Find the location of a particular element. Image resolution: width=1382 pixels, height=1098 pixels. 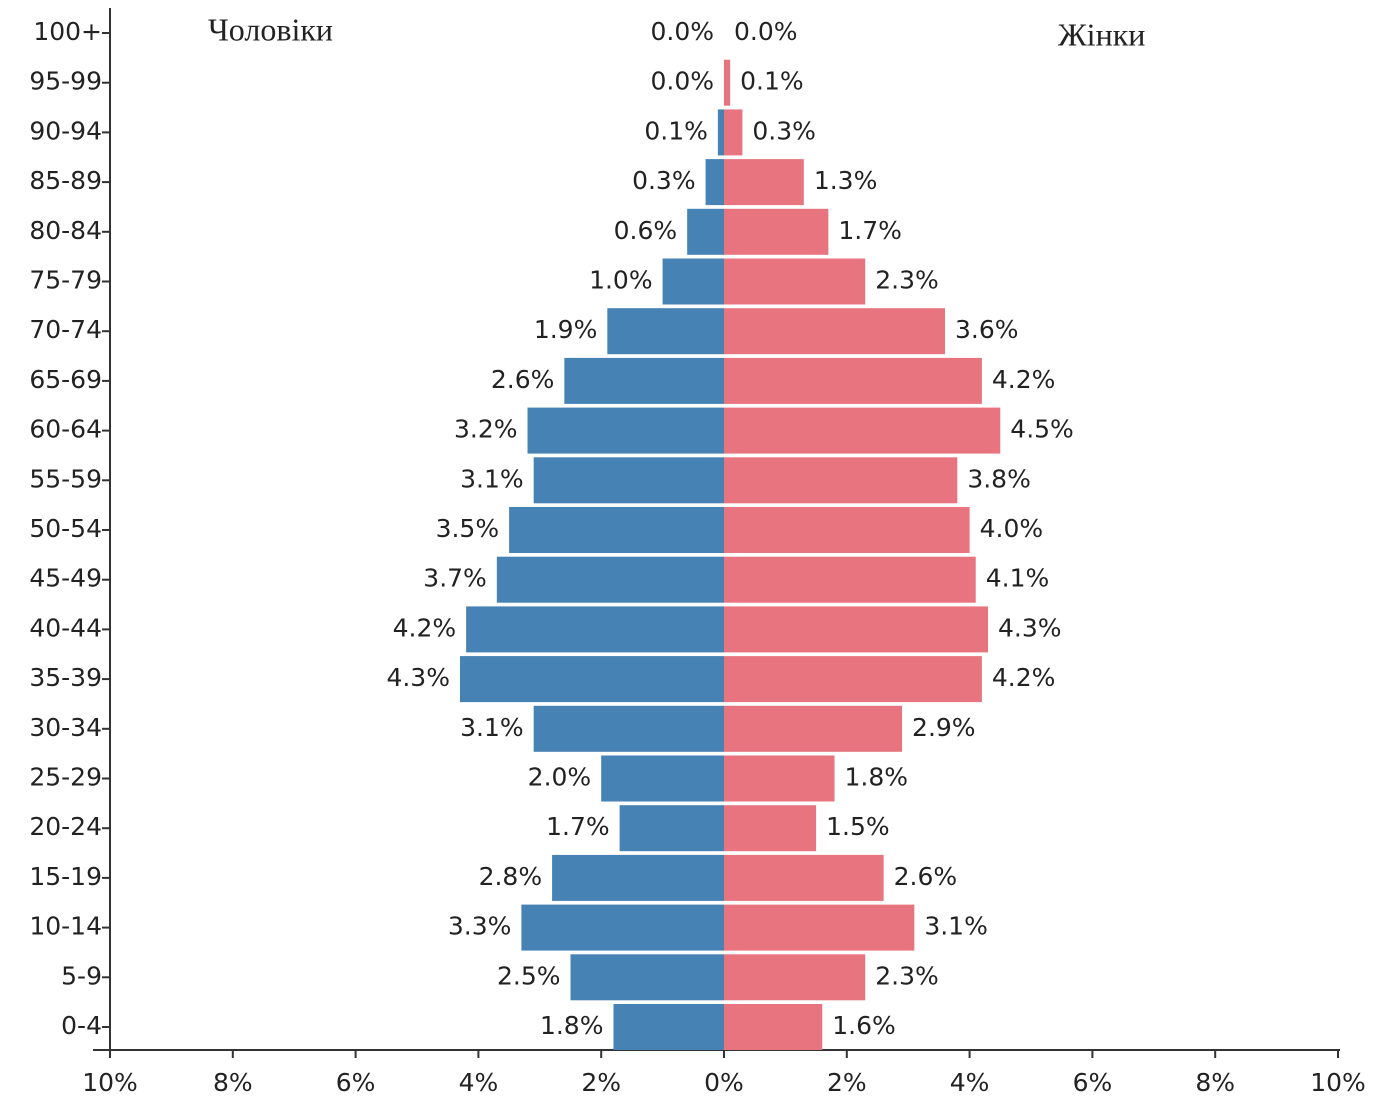

y-tick-label: 20-24 is located at coordinates (65, 826).